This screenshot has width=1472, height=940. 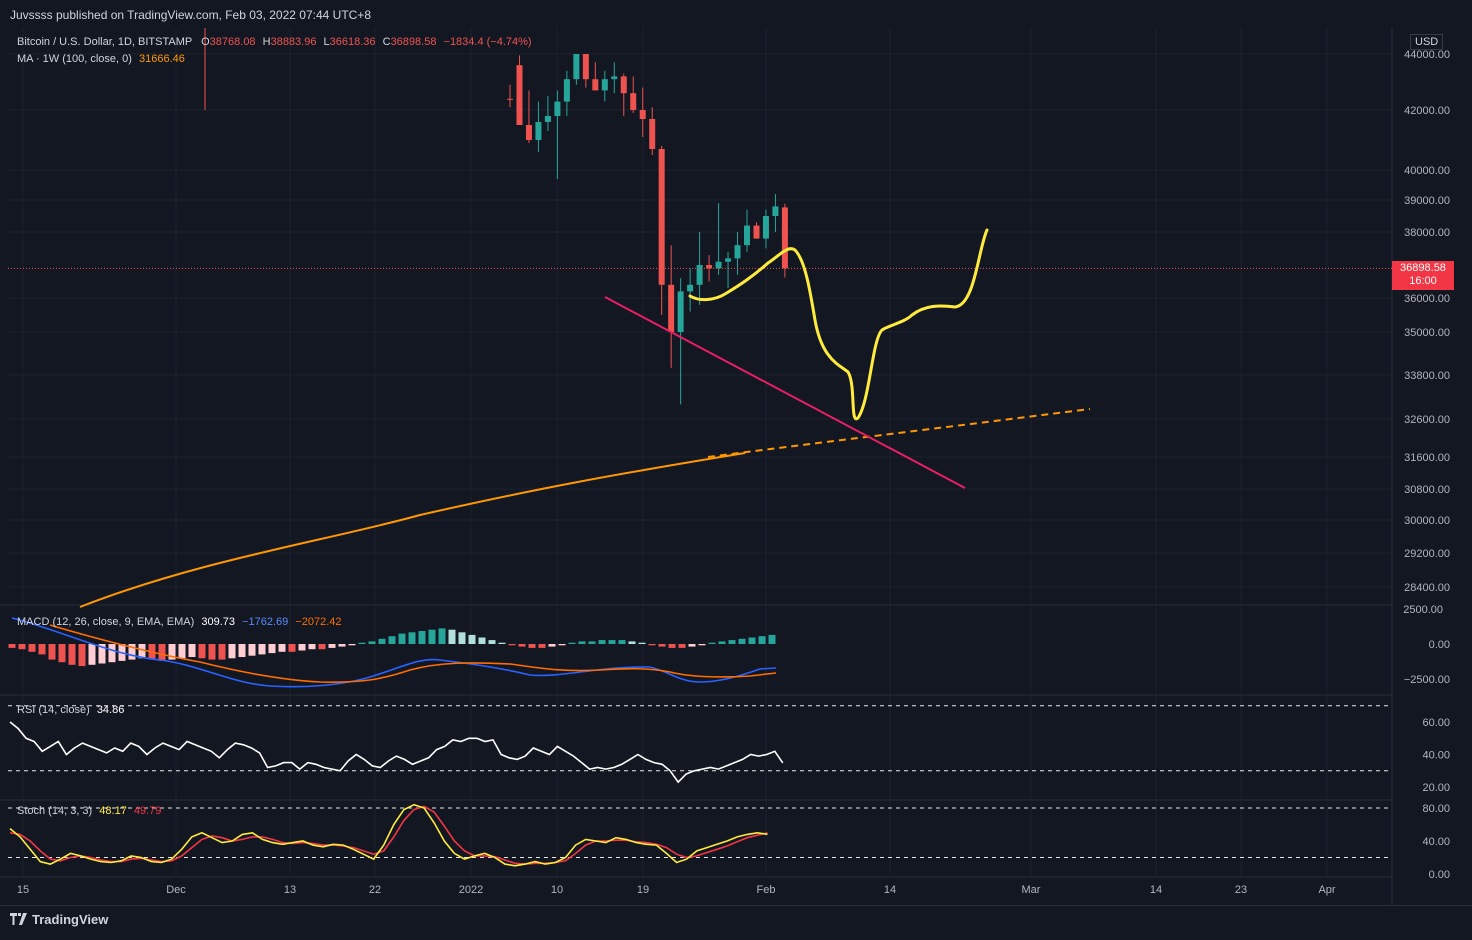 What do you see at coordinates (53, 710) in the screenshot?
I see `rsi-label: RSI (14, close)` at bounding box center [53, 710].